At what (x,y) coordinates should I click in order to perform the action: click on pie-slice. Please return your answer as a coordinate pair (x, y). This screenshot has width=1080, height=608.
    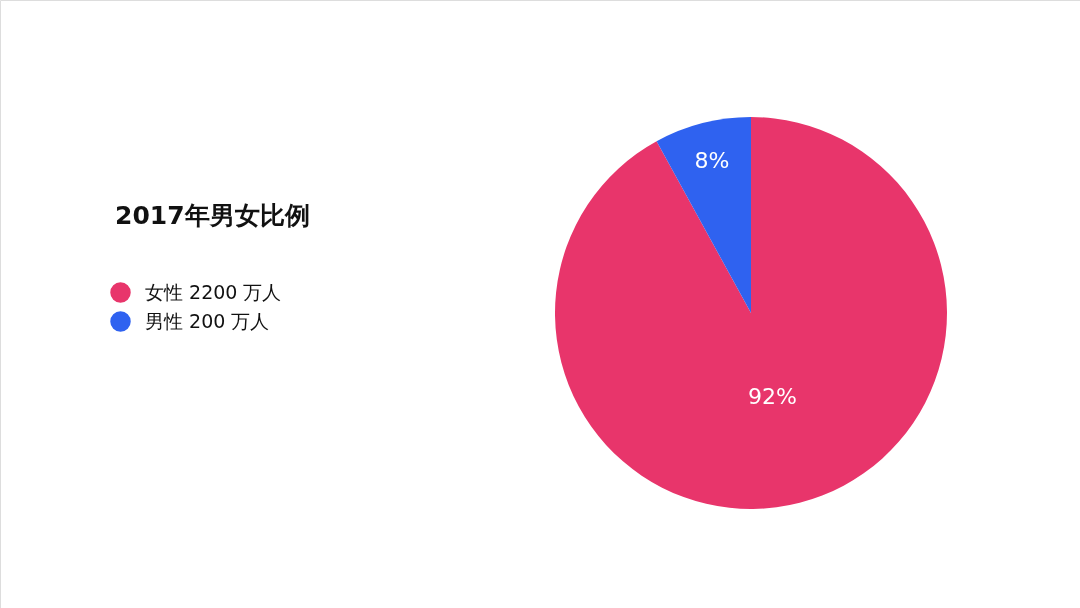
    Looking at the image, I should click on (703, 215).